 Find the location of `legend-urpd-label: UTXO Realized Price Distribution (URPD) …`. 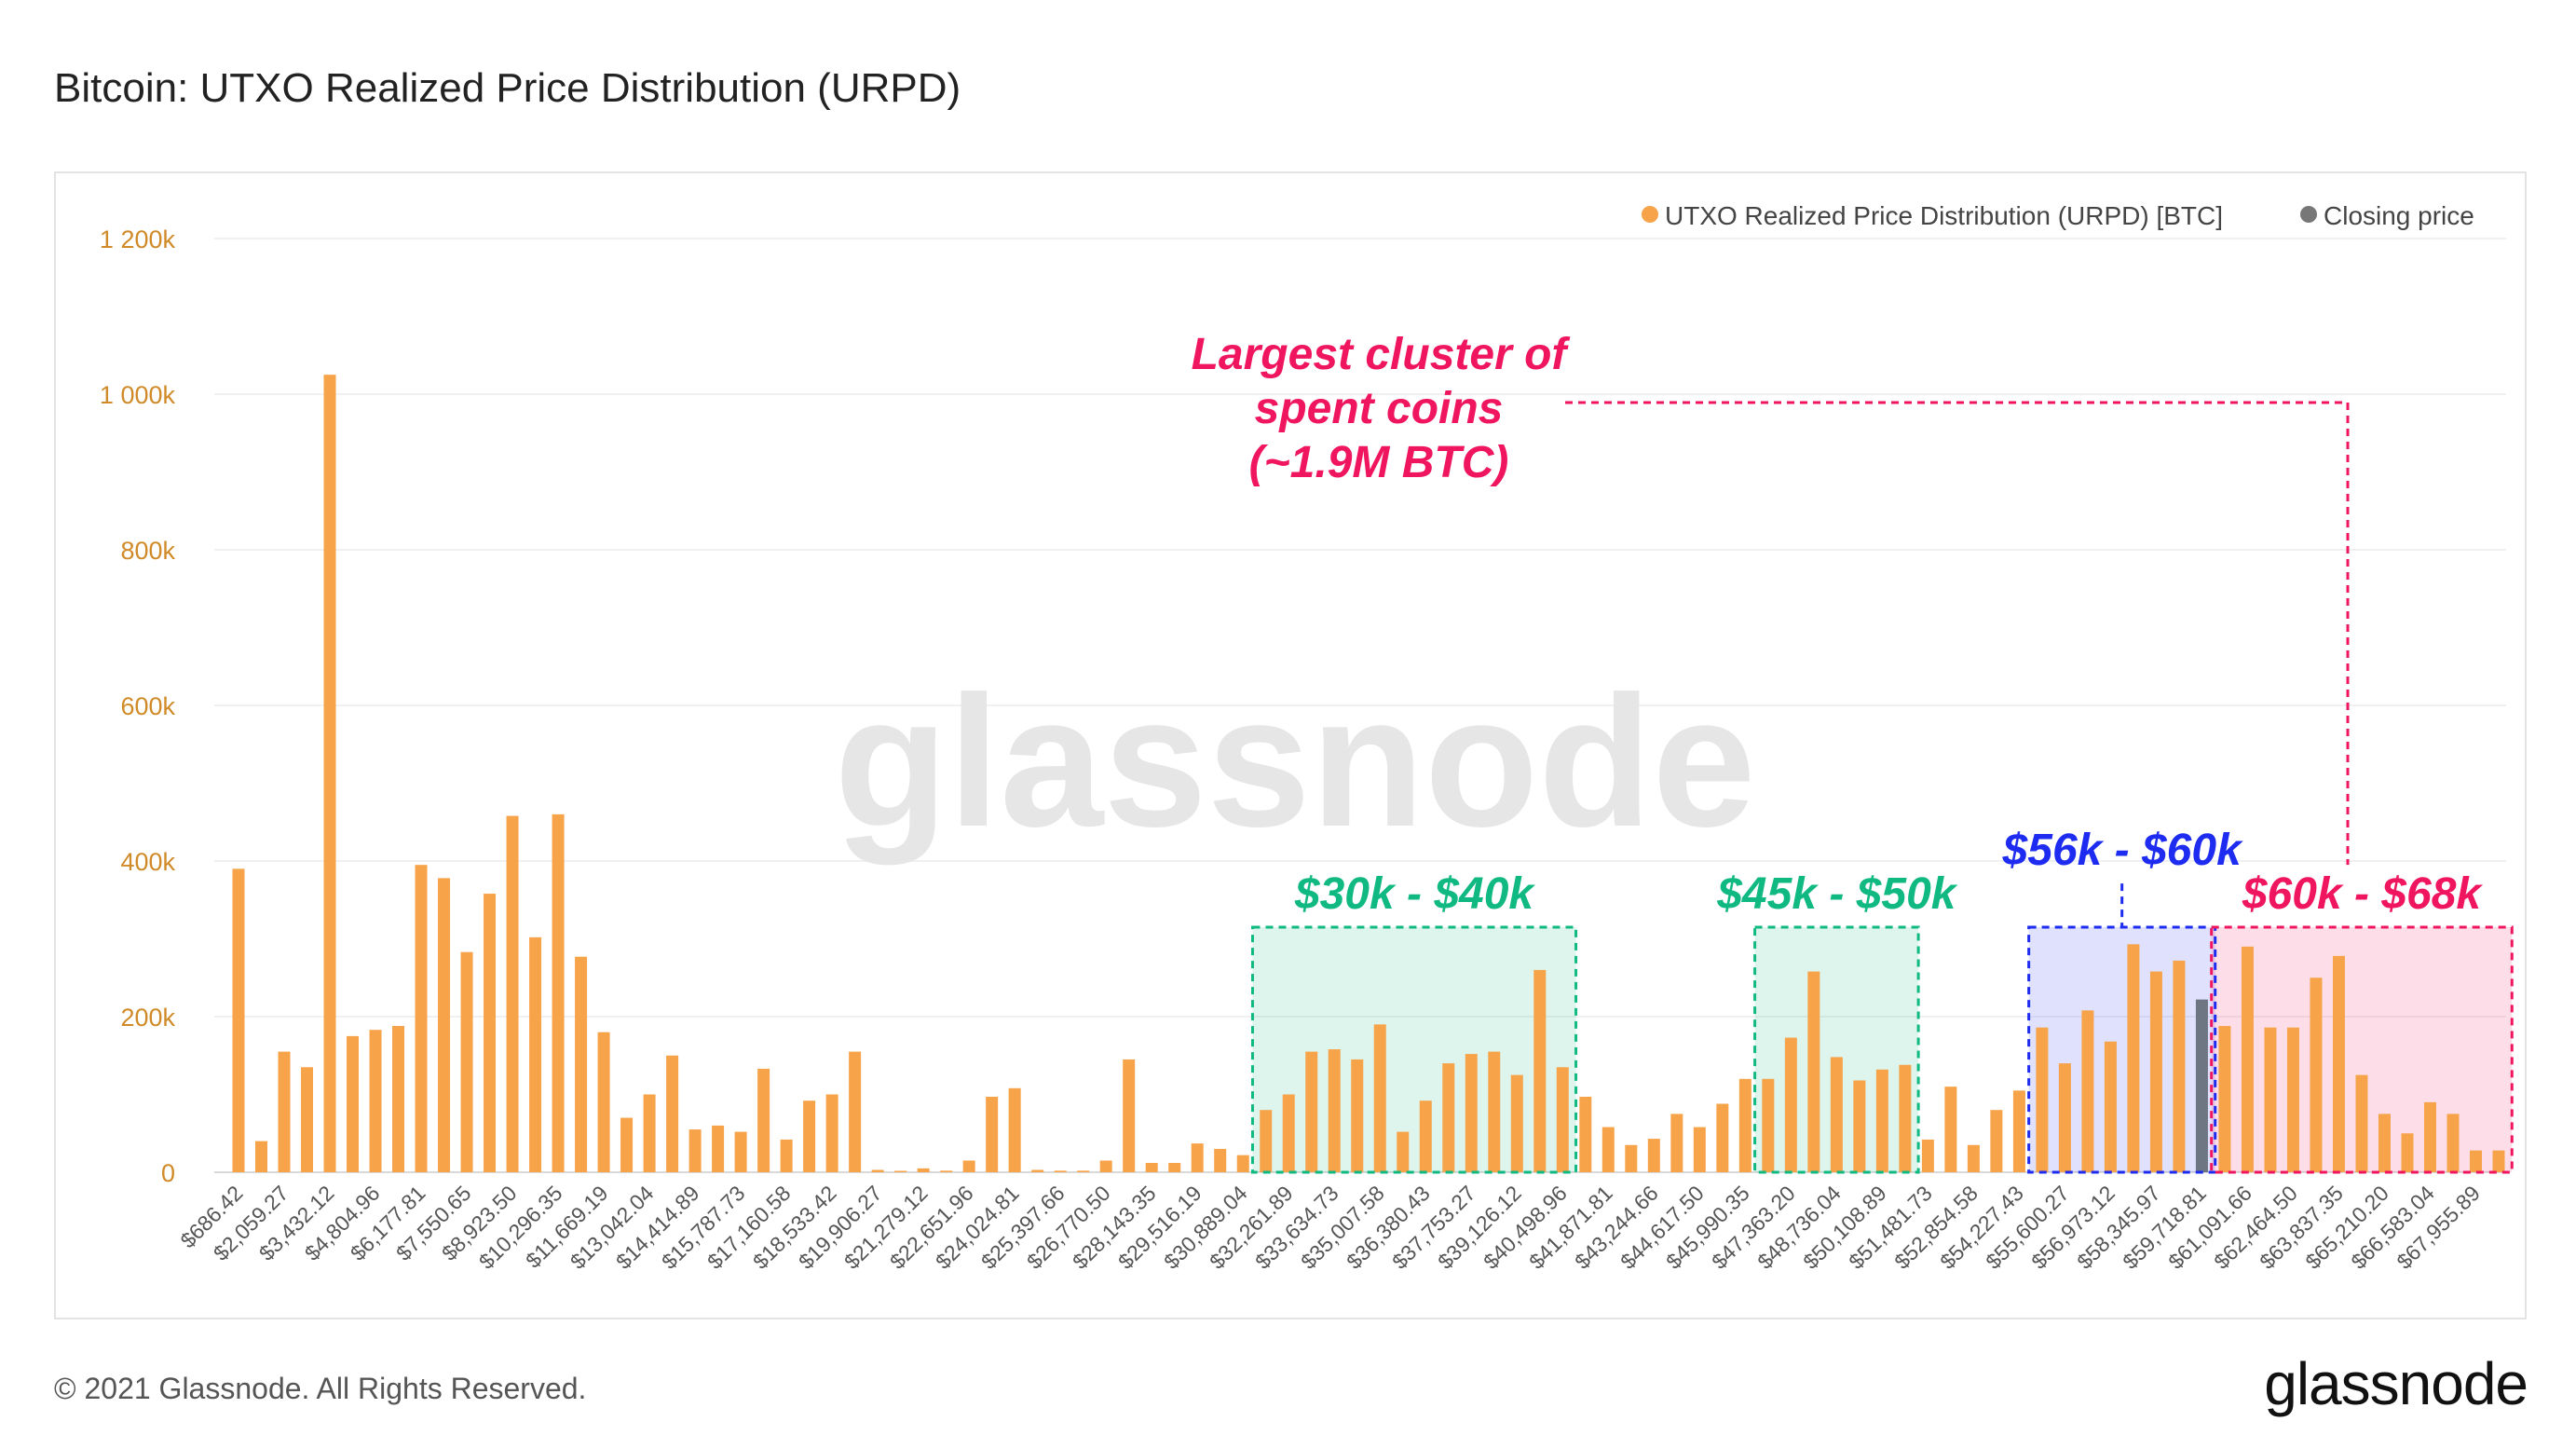

legend-urpd-label: UTXO Realized Price Distribution (URPD) … is located at coordinates (1944, 215).